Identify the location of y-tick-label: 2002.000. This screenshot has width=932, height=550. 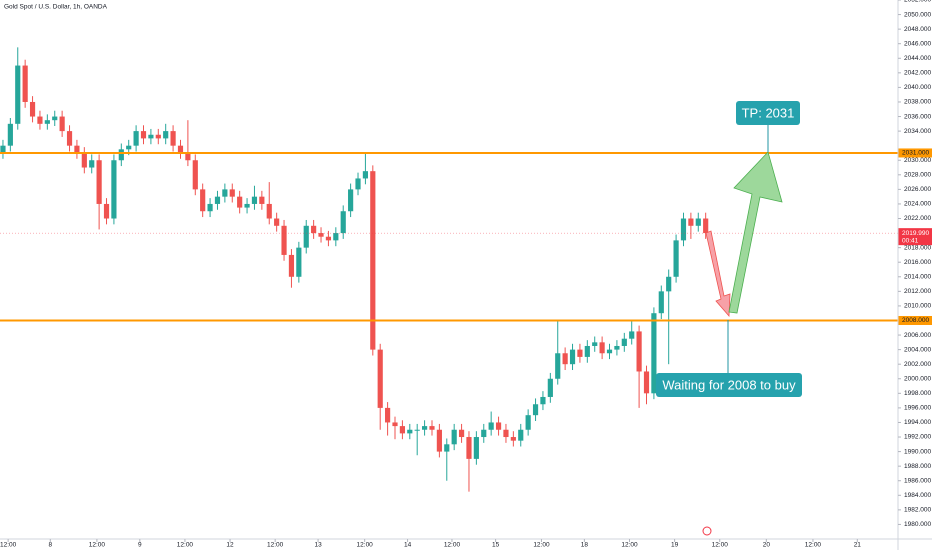
(917, 364).